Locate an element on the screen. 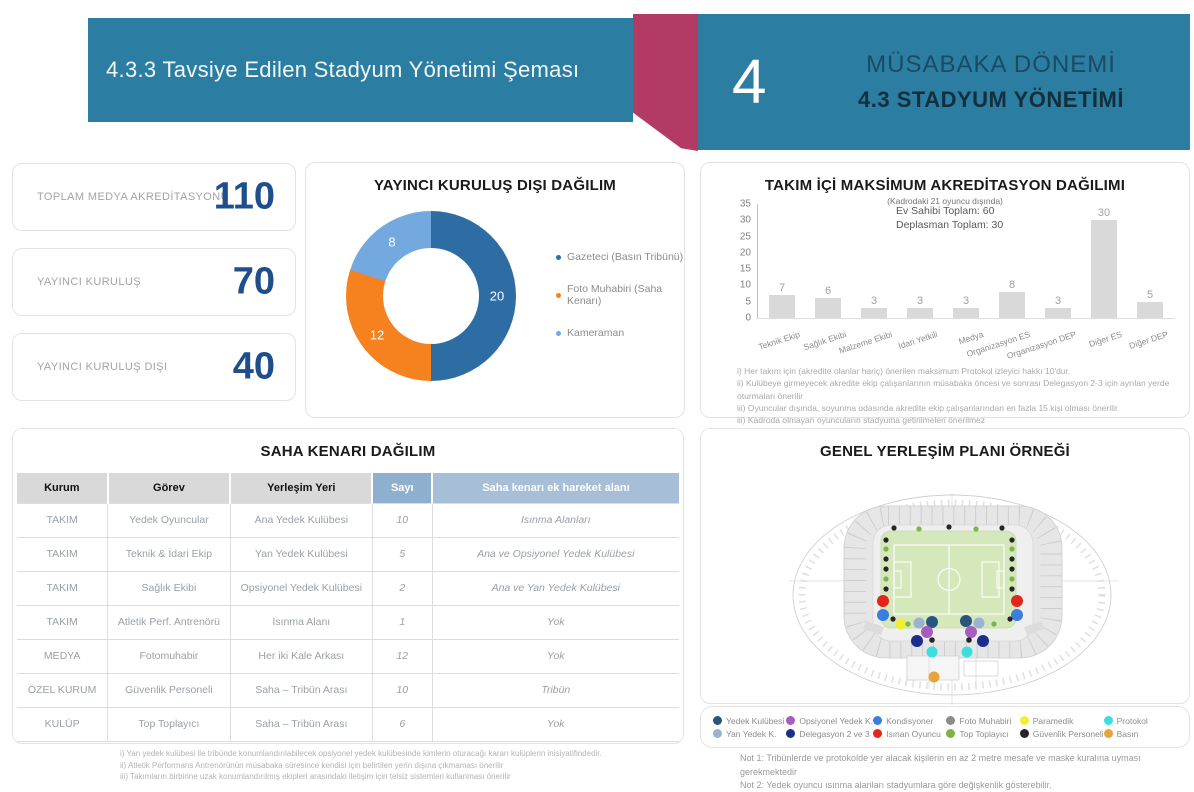  donut-legend-label: Kameraman is located at coordinates (596, 333).